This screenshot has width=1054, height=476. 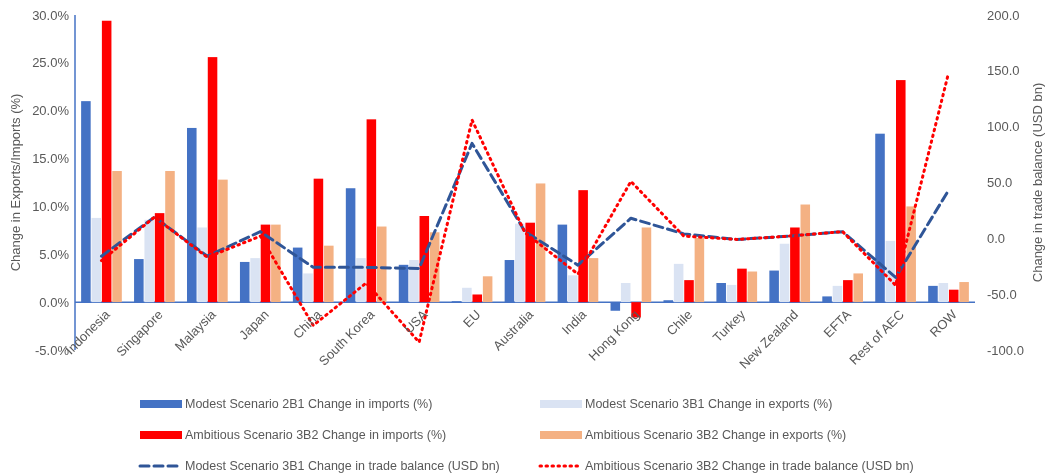 What do you see at coordinates (51, 111) in the screenshot?
I see `y-tick-label: 20.0%` at bounding box center [51, 111].